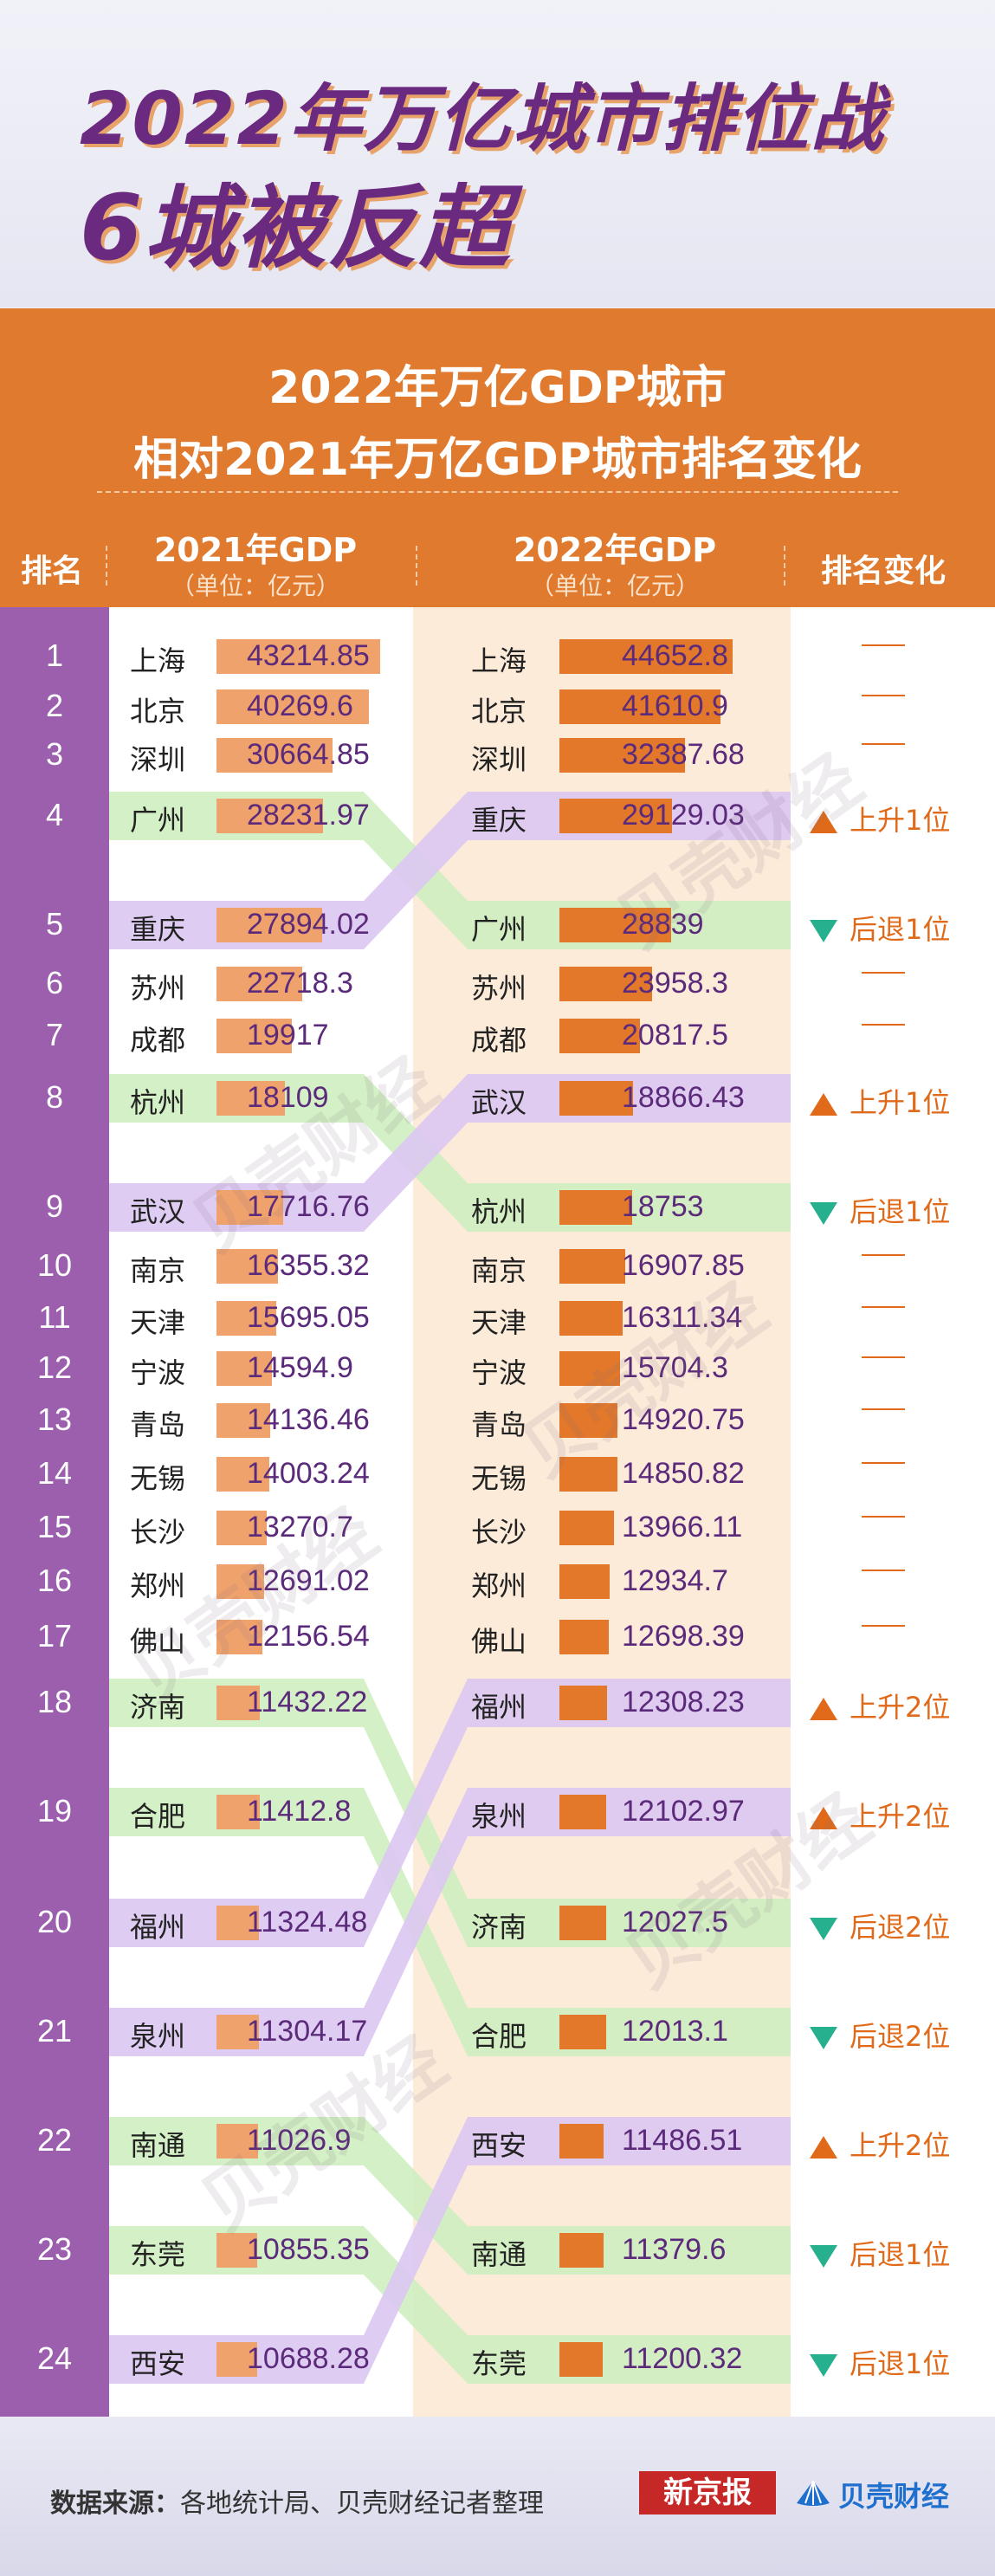 The image size is (995, 2576). I want to click on rank-number: 2, so click(55, 705).